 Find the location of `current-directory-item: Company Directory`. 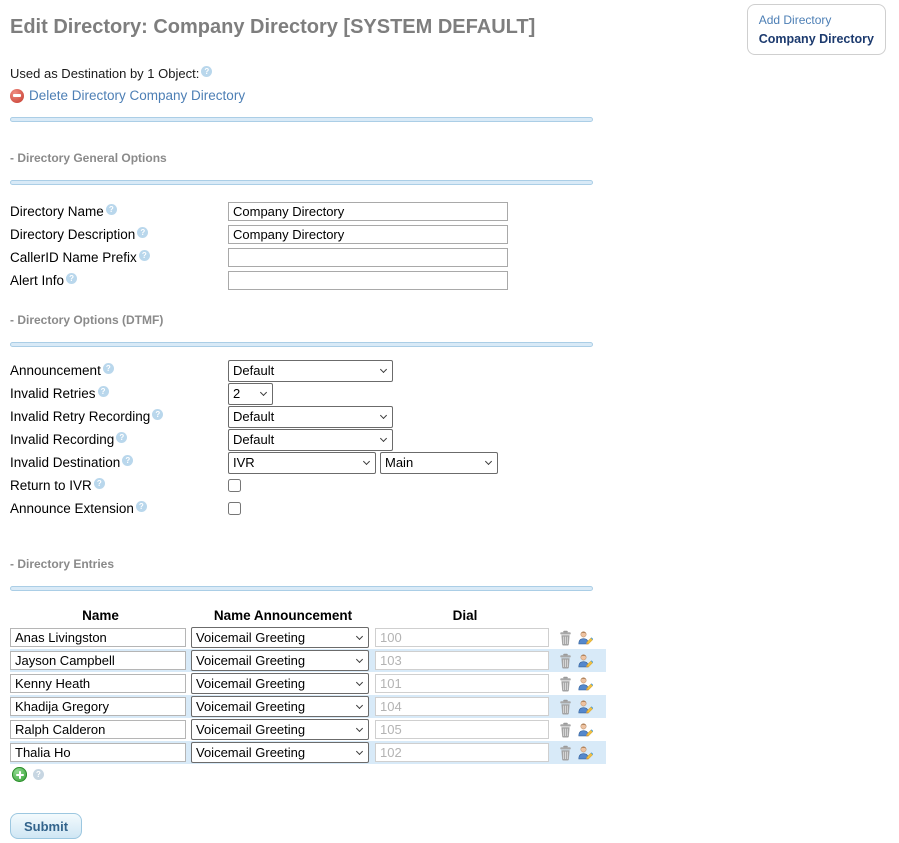

current-directory-item: Company Directory is located at coordinates (816, 39).